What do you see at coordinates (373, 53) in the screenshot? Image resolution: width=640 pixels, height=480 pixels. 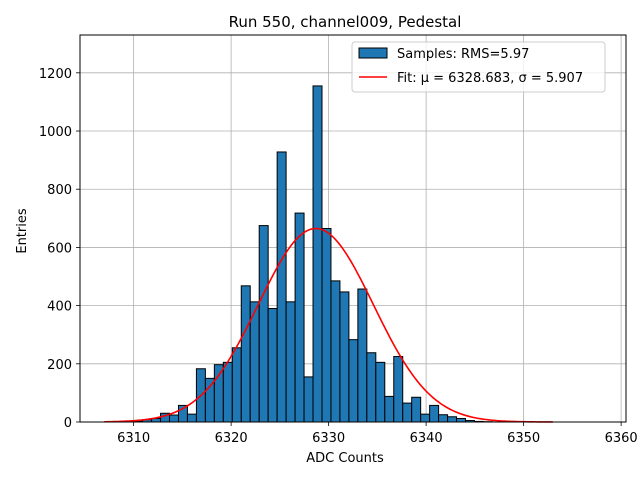 I see `legend-histogram-patch` at bounding box center [373, 53].